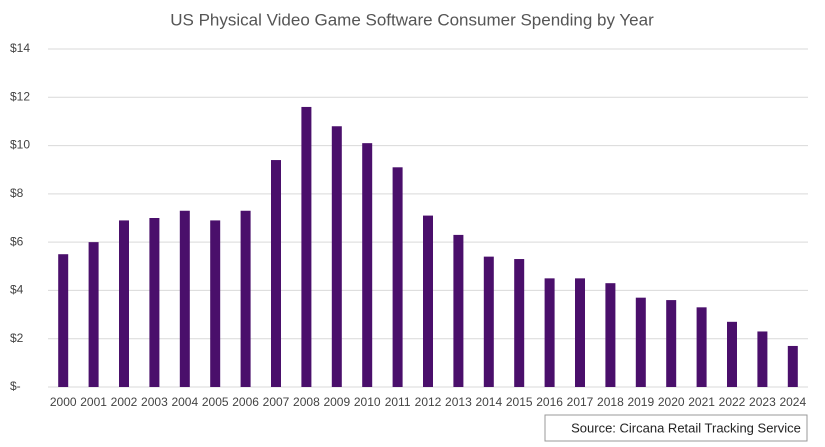  I want to click on x-tick-label: 2004, so click(184, 402).